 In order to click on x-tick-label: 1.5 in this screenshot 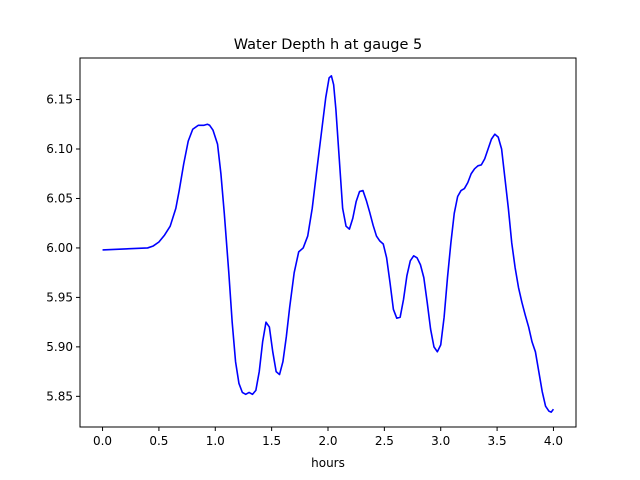, I will do `click(271, 441)`.